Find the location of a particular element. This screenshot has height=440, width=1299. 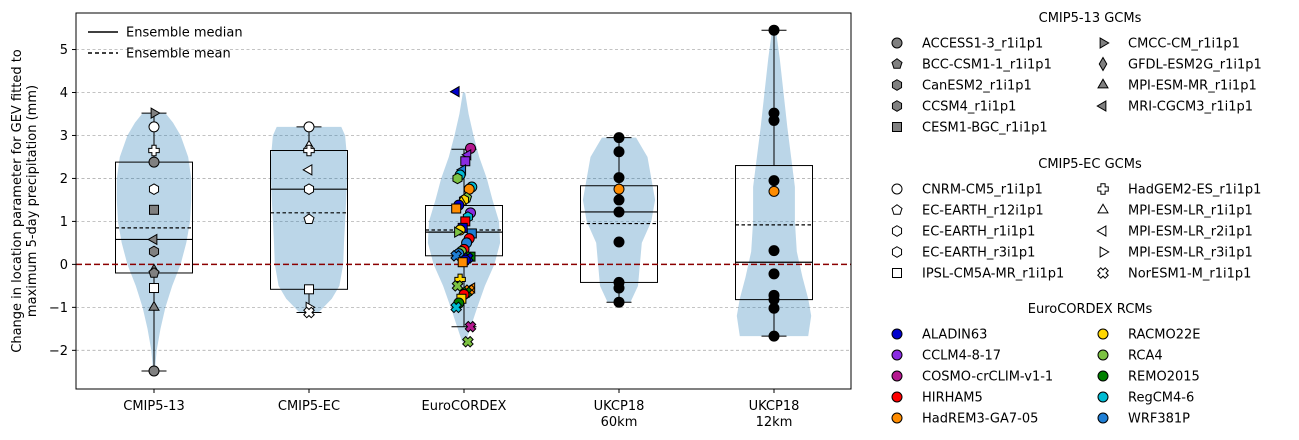

y-tick-label: 2 is located at coordinates (64, 179).